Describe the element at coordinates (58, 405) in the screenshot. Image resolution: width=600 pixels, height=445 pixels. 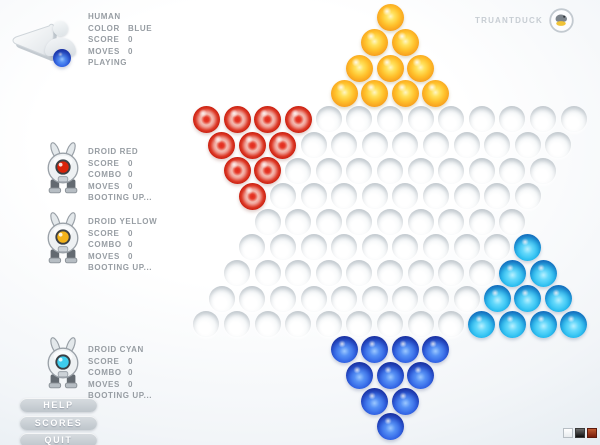
I see `help-button: HELP` at that location.